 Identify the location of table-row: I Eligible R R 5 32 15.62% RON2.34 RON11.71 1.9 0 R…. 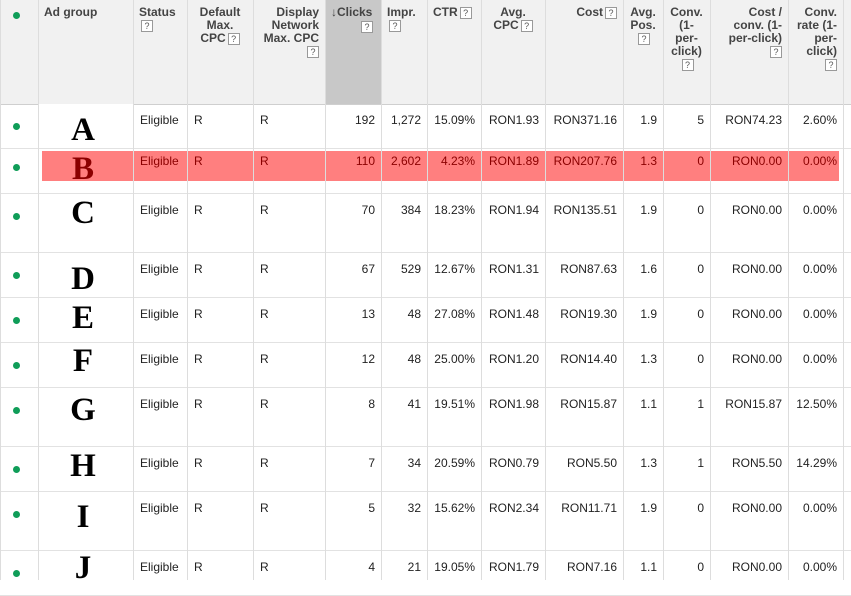
(425, 521).